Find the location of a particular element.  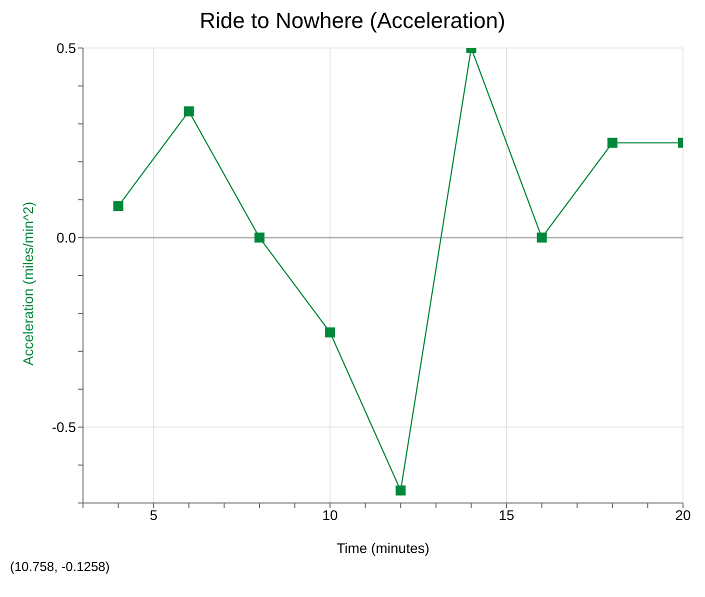

y-tick-label: 0.0 is located at coordinates (66, 238).